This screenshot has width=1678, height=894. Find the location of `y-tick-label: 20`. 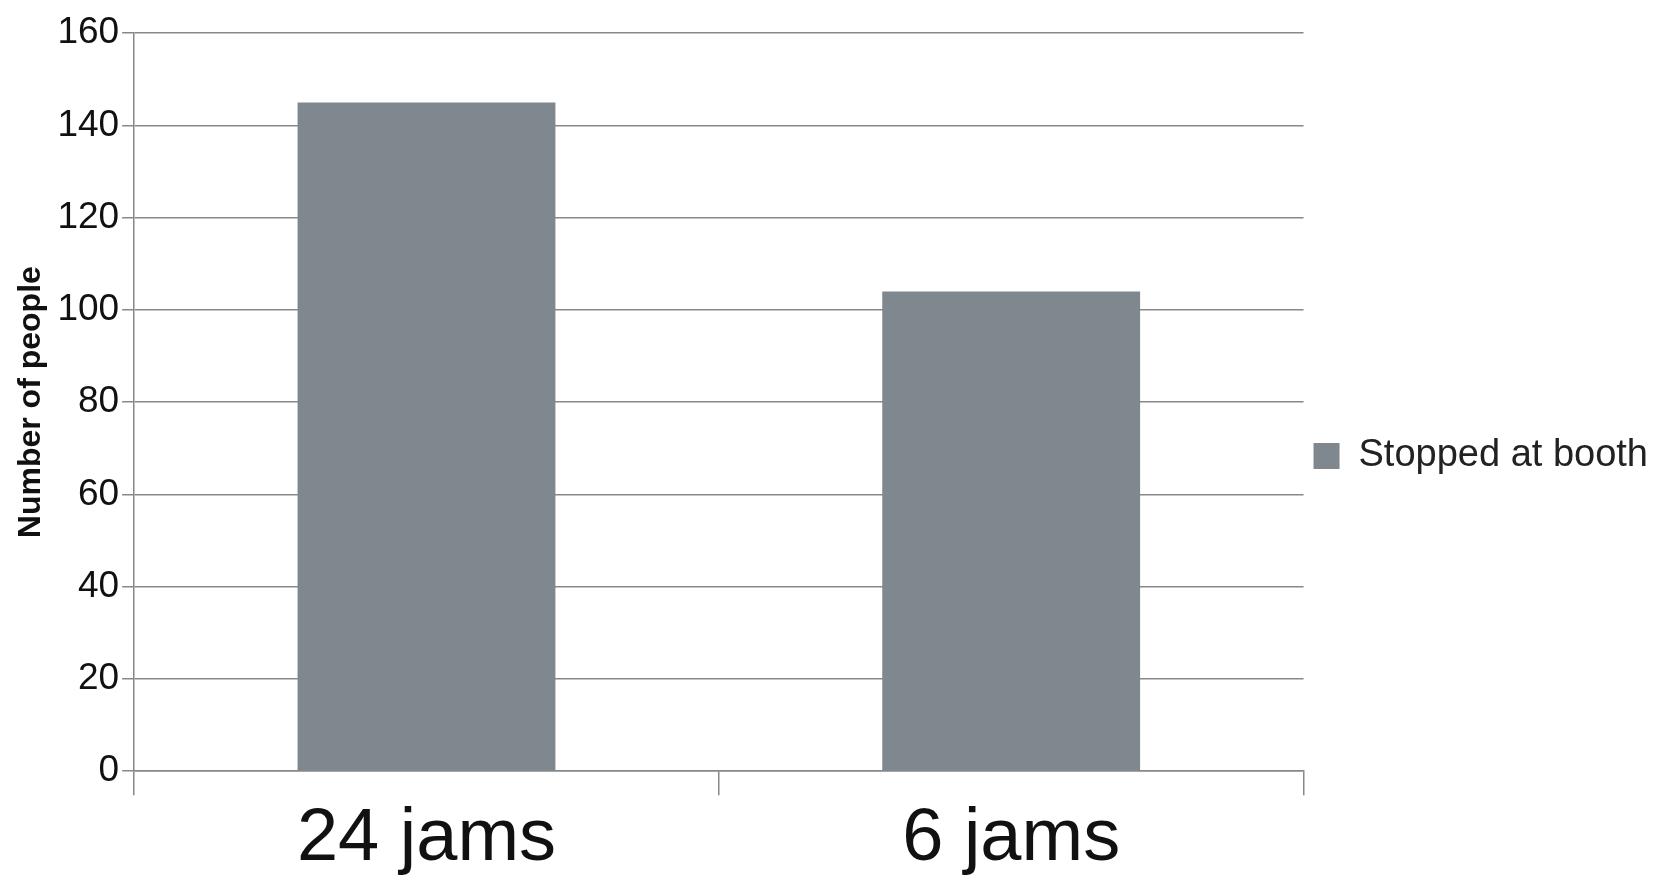

y-tick-label: 20 is located at coordinates (98, 677).